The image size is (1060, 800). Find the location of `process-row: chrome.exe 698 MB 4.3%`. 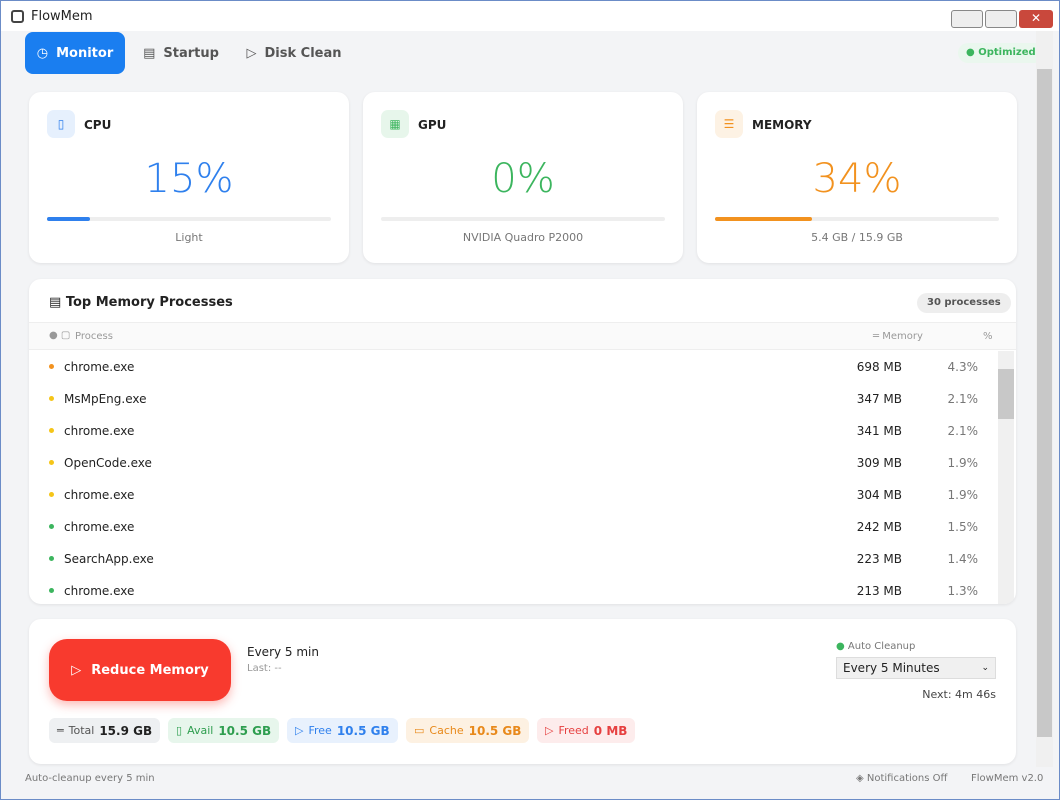

process-row: chrome.exe 698 MB 4.3% is located at coordinates (513, 367).